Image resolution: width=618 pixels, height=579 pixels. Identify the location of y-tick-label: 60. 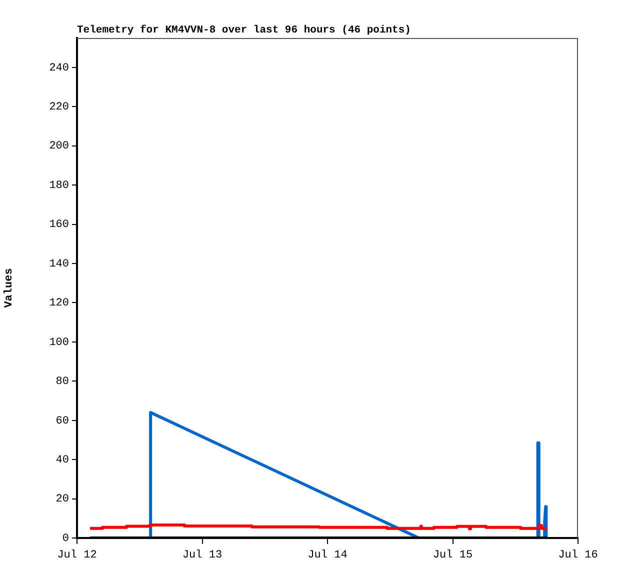
(62, 421).